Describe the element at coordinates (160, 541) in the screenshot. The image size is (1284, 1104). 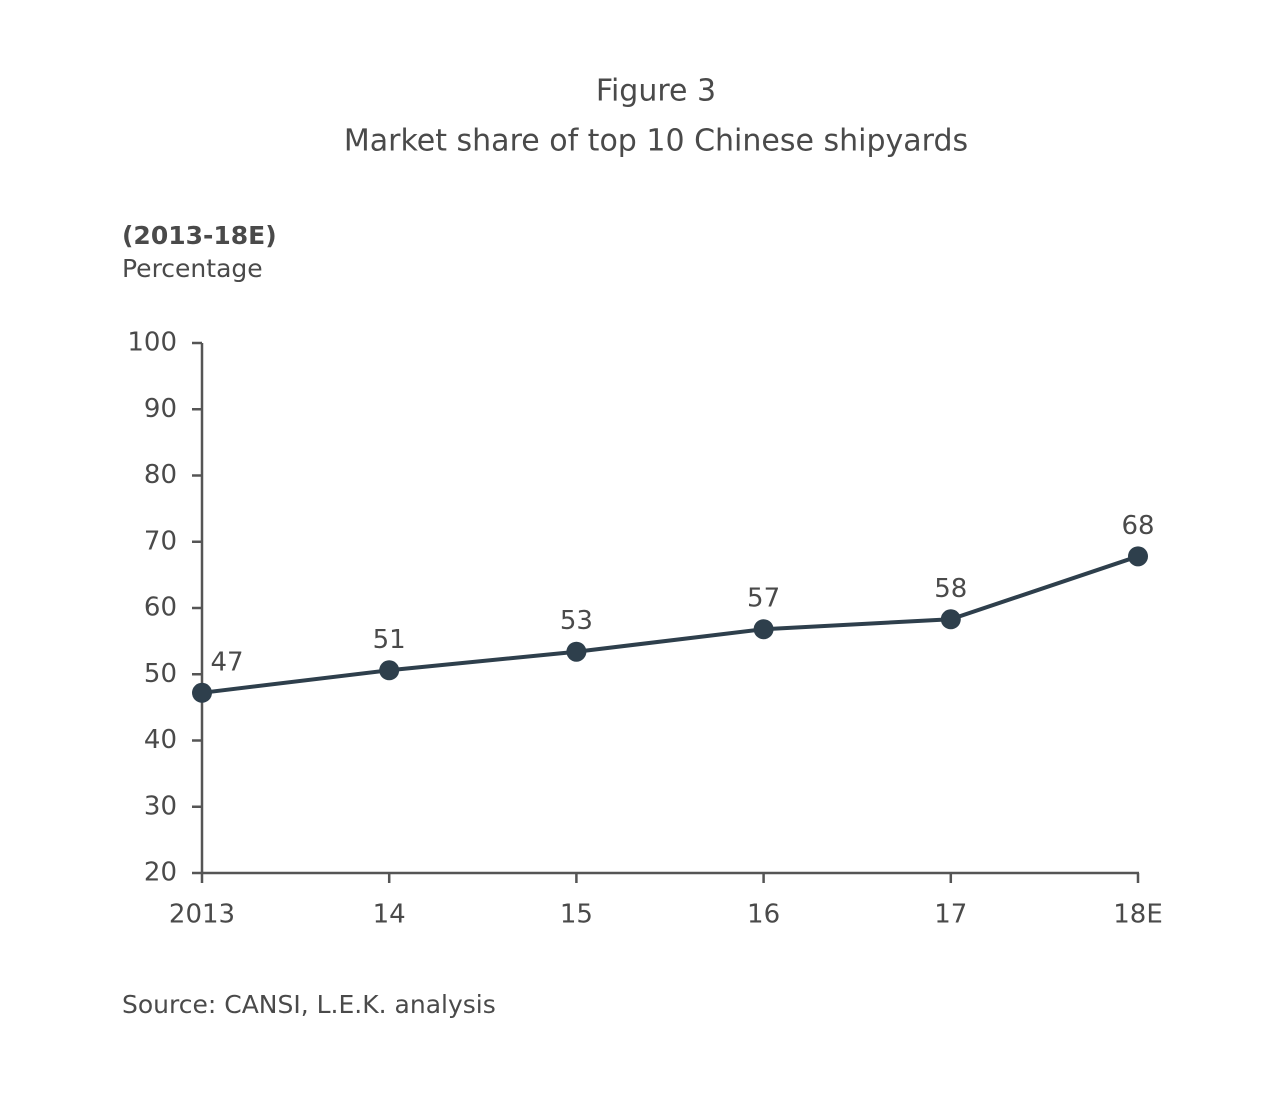
I see `y-tick-label: 70` at that location.